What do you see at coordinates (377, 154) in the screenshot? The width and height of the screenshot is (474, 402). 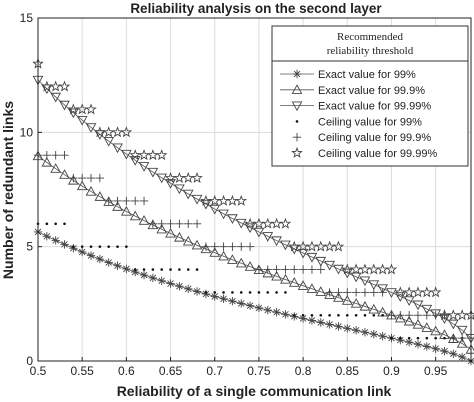 I see `legend-label: Ceiling value for 99.99%` at bounding box center [377, 154].